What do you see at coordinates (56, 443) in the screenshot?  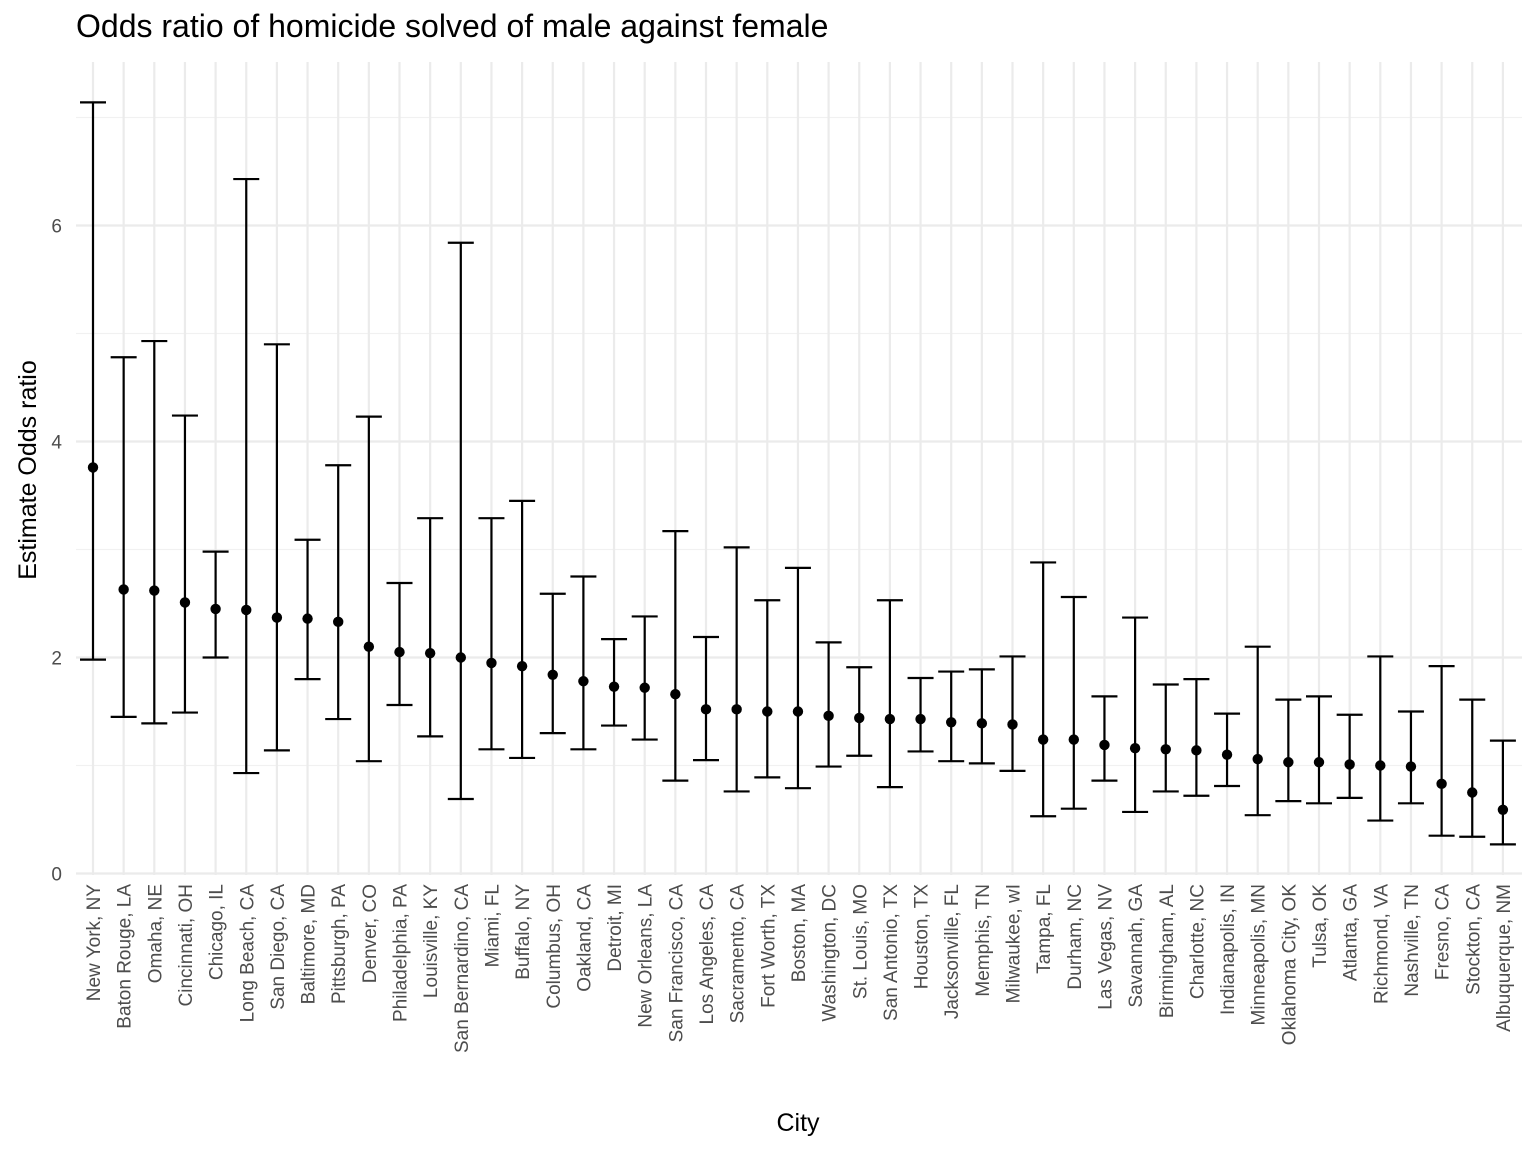 I see `y-tick-label: 4` at bounding box center [56, 443].